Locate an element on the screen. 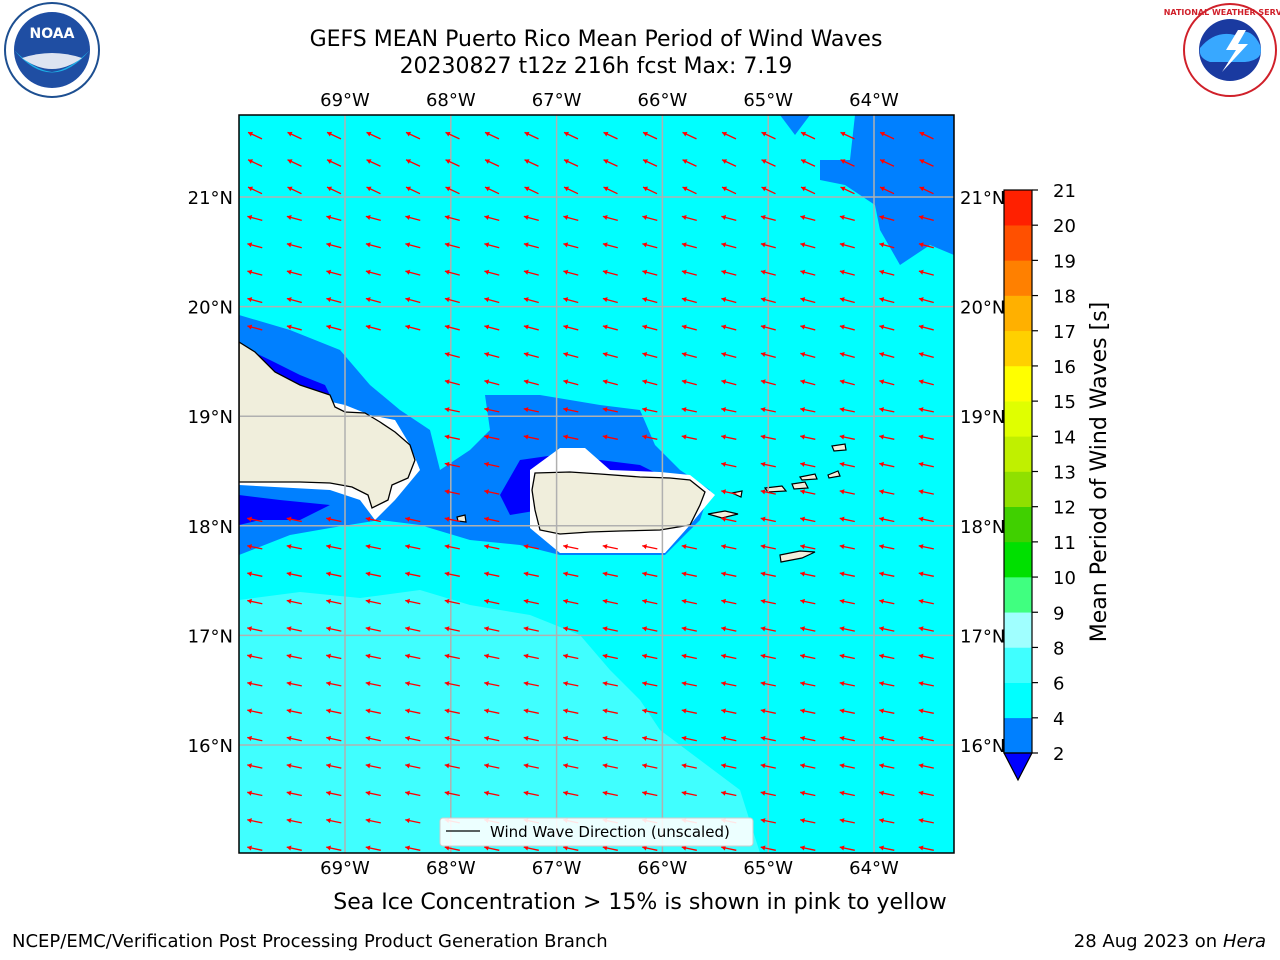 This screenshot has width=1280, height=960. legend-label: Wind Wave Direction (unscaled) is located at coordinates (610, 832).